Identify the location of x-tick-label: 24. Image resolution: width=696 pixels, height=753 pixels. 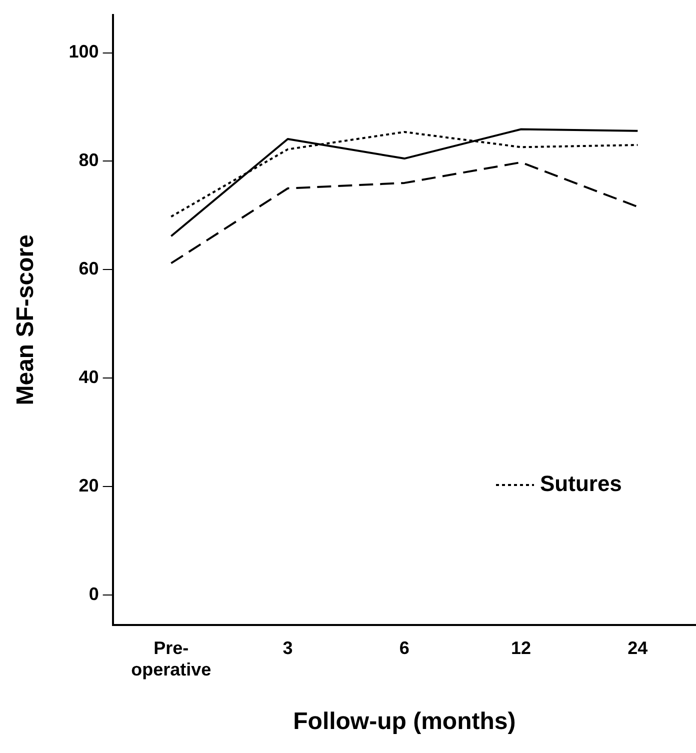
(638, 648).